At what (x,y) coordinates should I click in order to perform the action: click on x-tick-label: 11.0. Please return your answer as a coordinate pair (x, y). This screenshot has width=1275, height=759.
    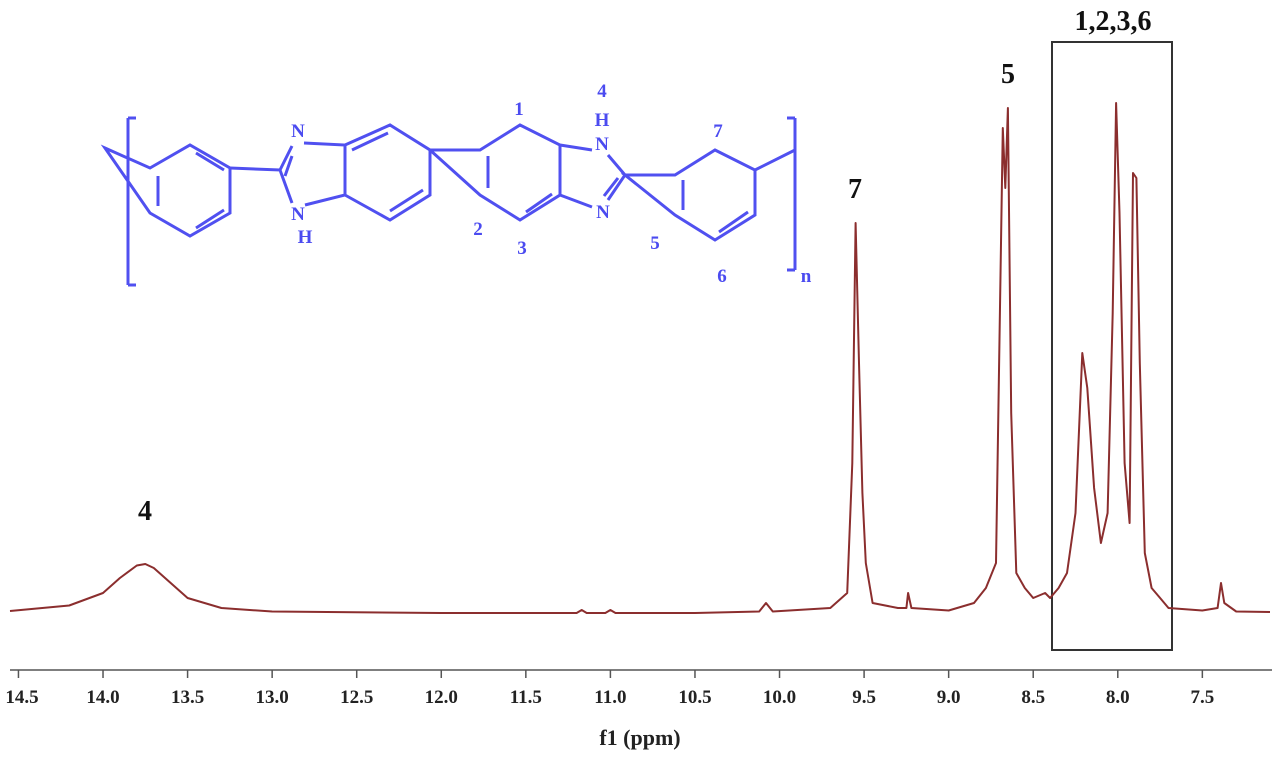
    Looking at the image, I should click on (610, 697).